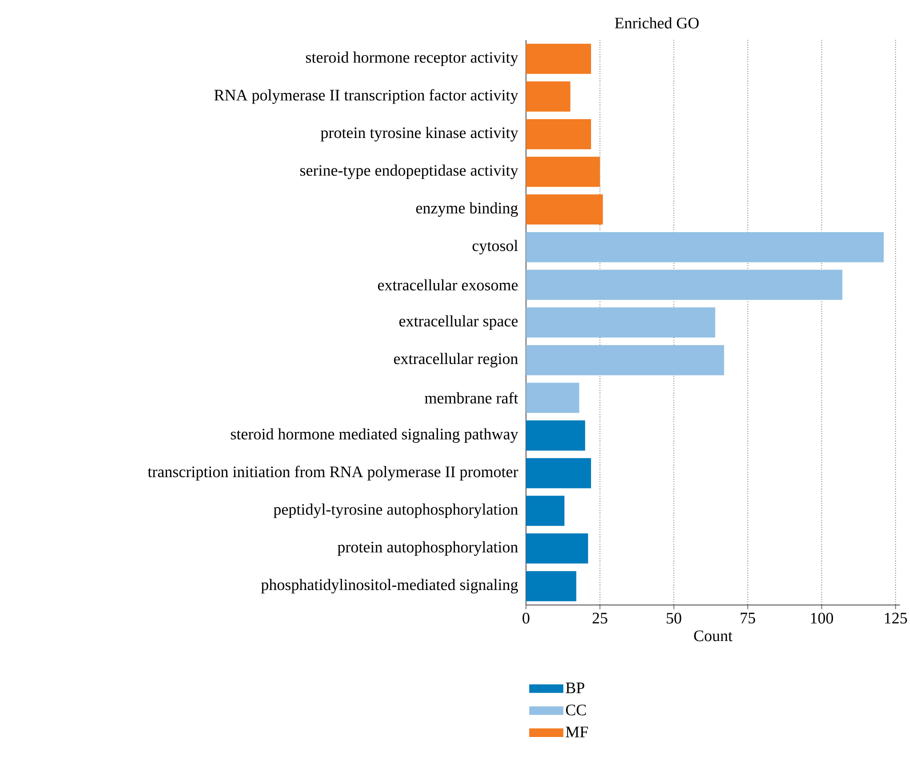 This screenshot has width=910, height=770. Describe the element at coordinates (456, 360) in the screenshot. I see `y-tick-label: extracellular region` at that location.